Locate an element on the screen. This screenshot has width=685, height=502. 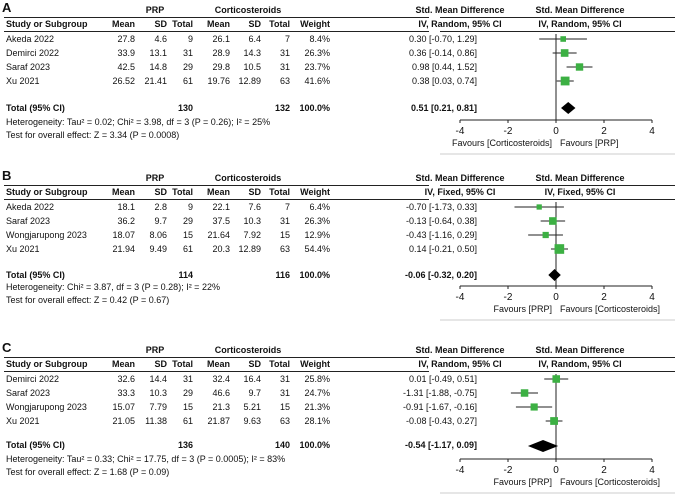
cell-sd1: 2.8 is located at coordinates (160, 207).